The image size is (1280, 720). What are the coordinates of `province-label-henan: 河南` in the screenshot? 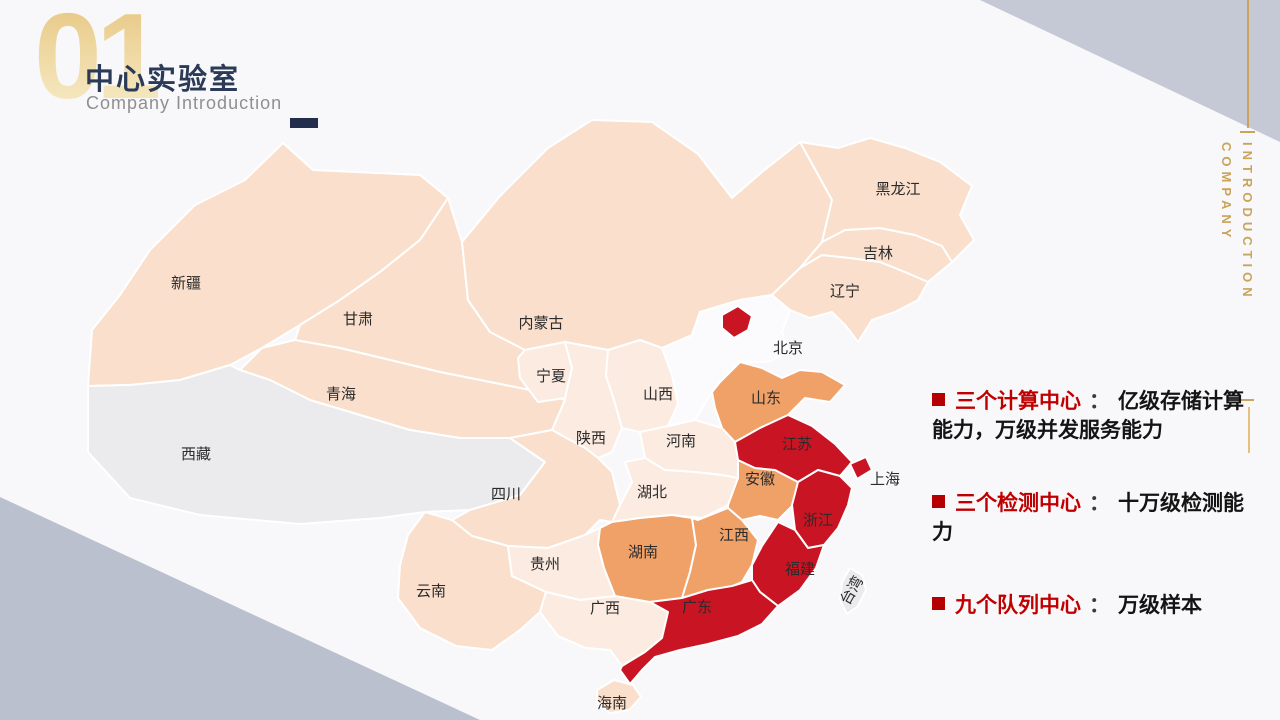 It's located at (681, 441).